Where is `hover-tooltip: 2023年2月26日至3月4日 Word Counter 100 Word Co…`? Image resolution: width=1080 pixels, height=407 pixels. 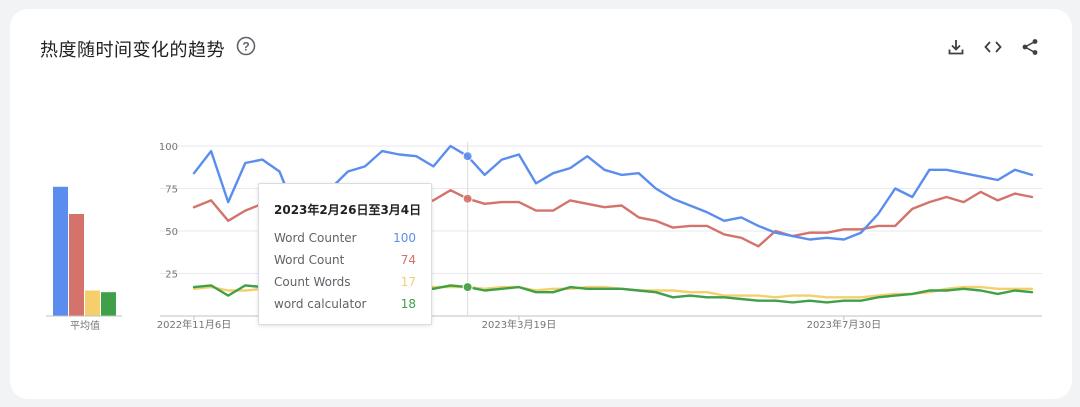
hover-tooltip: 2023年2月26日至3月4日 Word Counter 100 Word Co… is located at coordinates (345, 254).